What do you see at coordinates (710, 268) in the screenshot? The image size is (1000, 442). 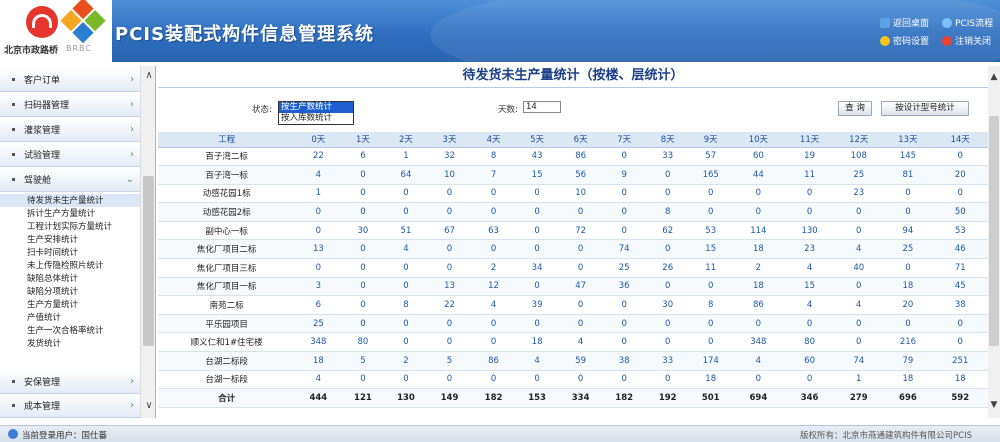 I see `count-cell: 11` at bounding box center [710, 268].